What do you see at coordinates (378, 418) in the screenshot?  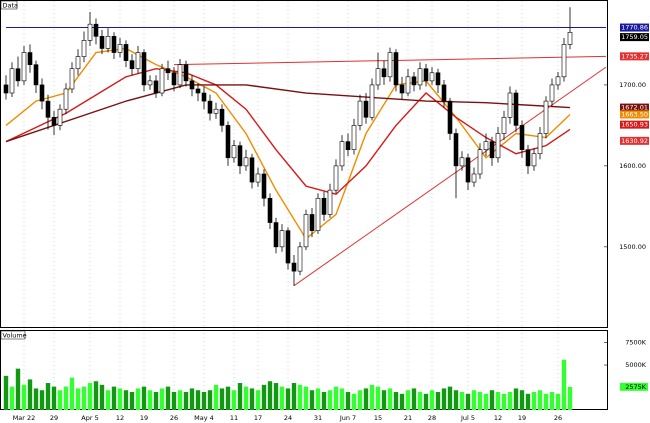 I see `x-tick-label: 15` at bounding box center [378, 418].